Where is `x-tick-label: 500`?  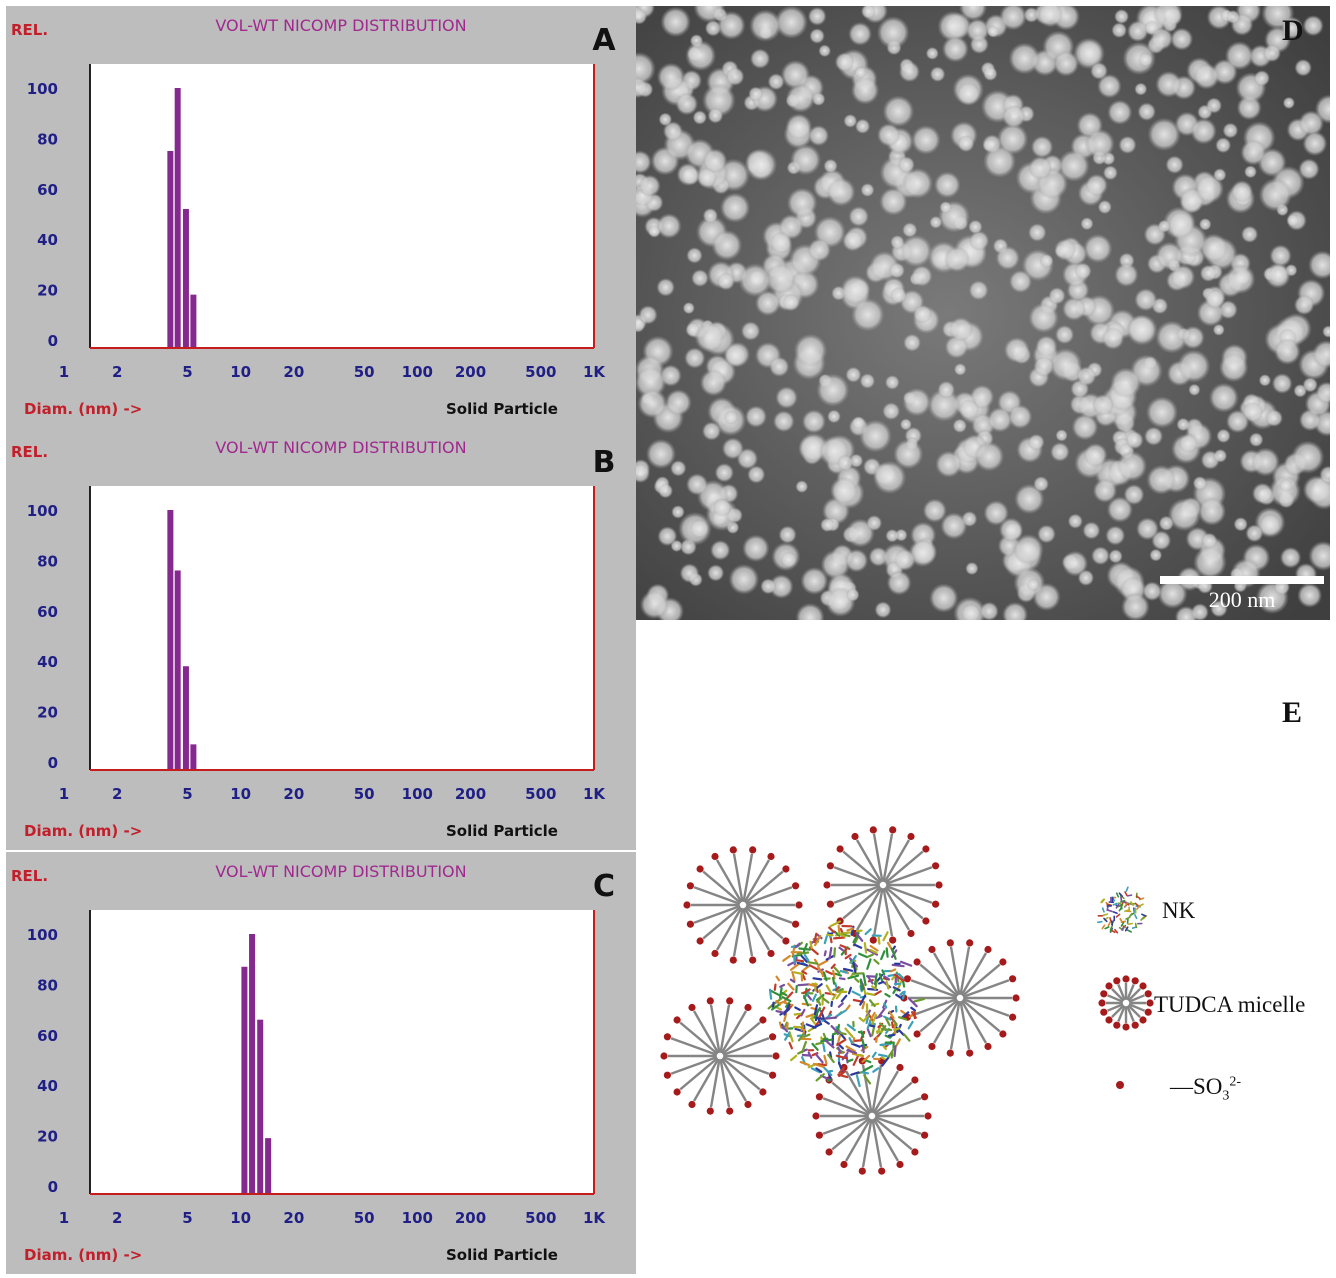
x-tick-label: 500 is located at coordinates (540, 794).